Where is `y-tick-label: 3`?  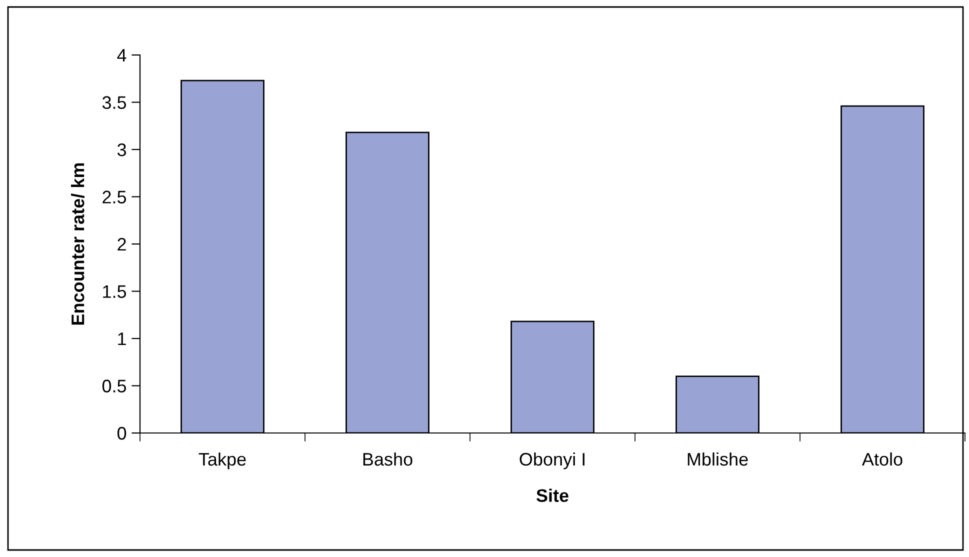 y-tick-label: 3 is located at coordinates (121, 149).